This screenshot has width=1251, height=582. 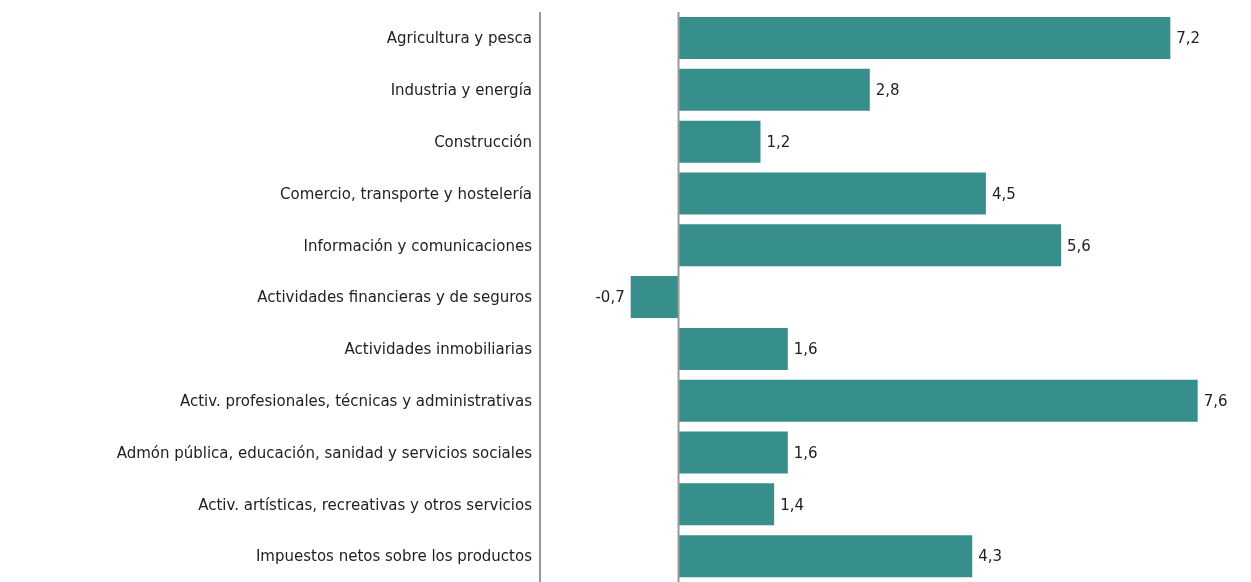 What do you see at coordinates (438, 349) in the screenshot?
I see `y-tick-label: Actividades inmobiliarias` at bounding box center [438, 349].